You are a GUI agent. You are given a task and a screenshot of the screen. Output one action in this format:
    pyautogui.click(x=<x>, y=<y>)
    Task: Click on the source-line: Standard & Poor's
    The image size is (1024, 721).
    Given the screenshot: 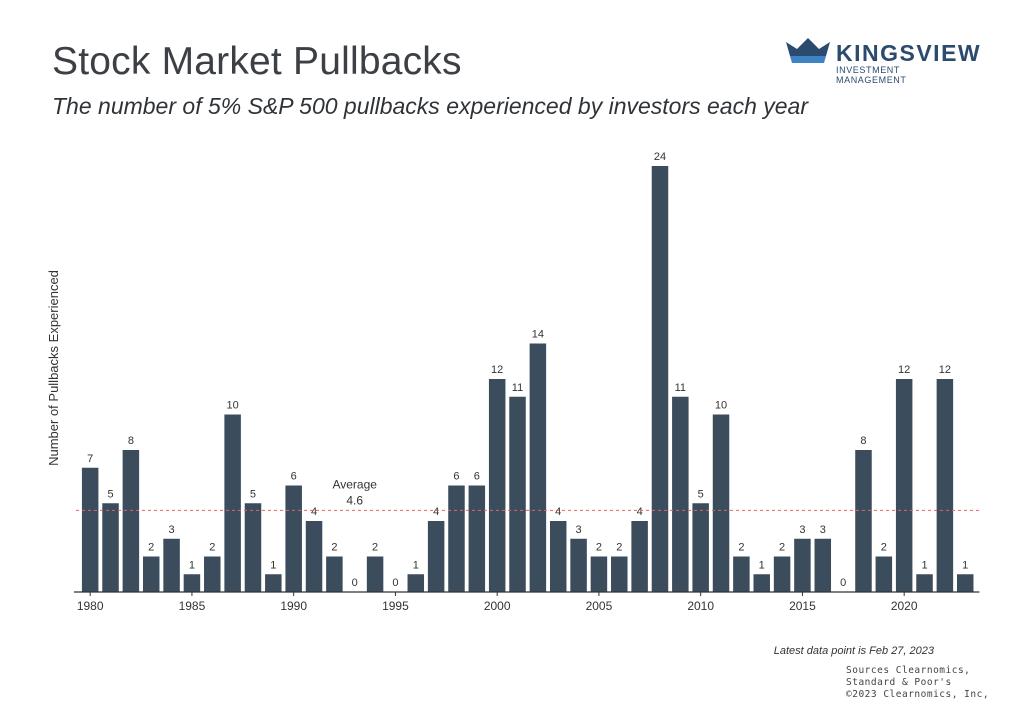 What is the action you would take?
    pyautogui.click(x=899, y=682)
    